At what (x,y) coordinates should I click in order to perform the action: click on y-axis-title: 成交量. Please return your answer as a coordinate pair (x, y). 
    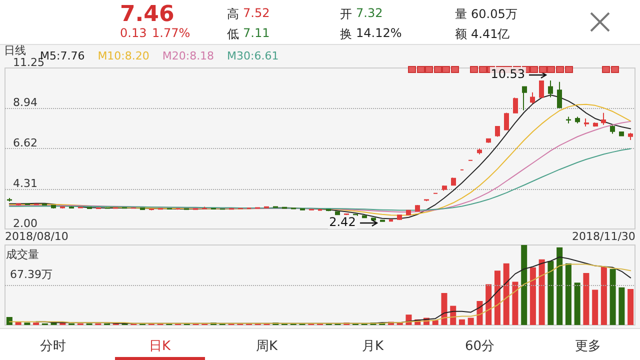
    Looking at the image, I should click on (22, 254).